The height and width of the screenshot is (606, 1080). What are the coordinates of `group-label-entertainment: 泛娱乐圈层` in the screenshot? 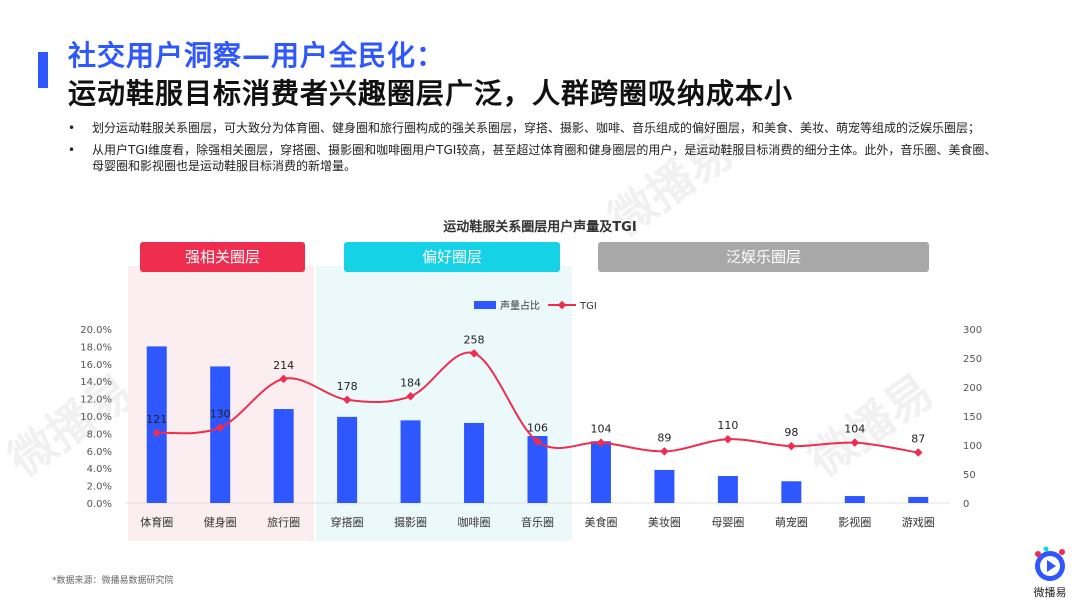 It's located at (763, 257).